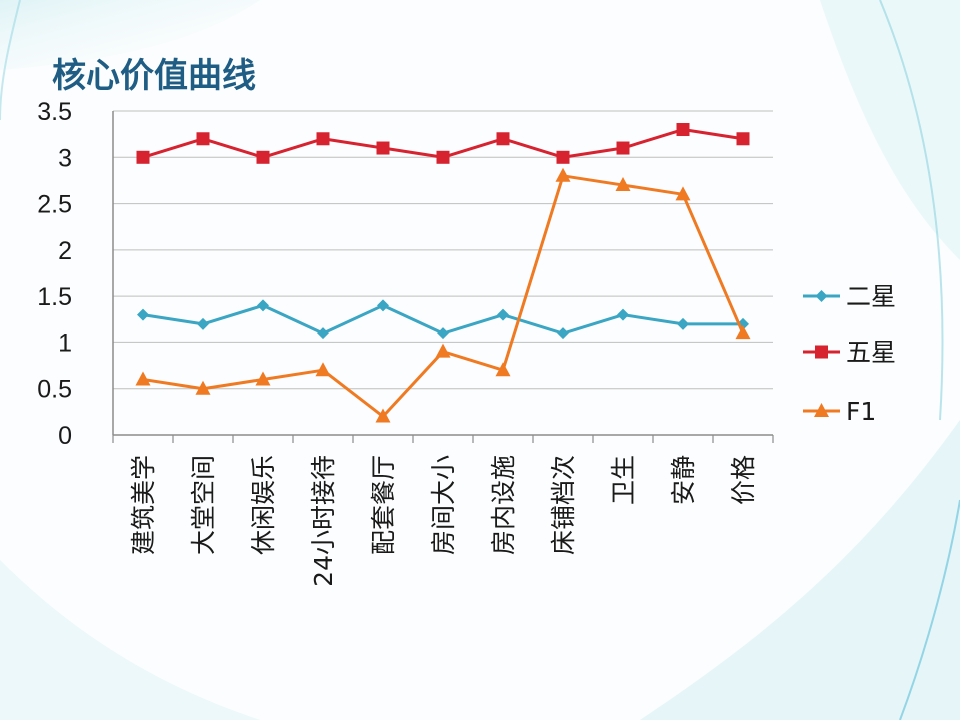 This screenshot has width=960, height=720. I want to click on page-title: 核心价值曲线, so click(154, 76).